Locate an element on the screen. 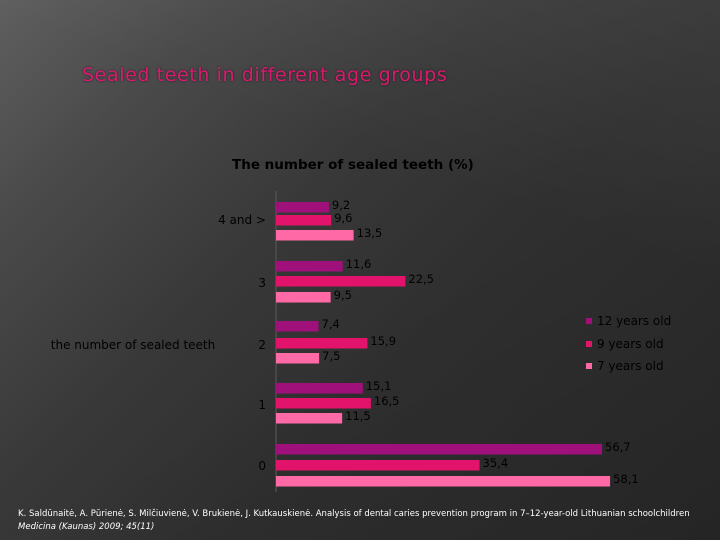  category-label: 3 is located at coordinates (262, 283).